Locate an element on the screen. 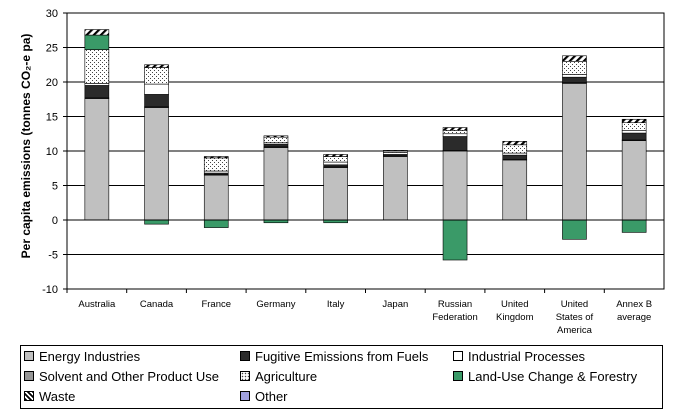 This screenshot has width=685, height=420. legend-item: Agriculture is located at coordinates (278, 376).